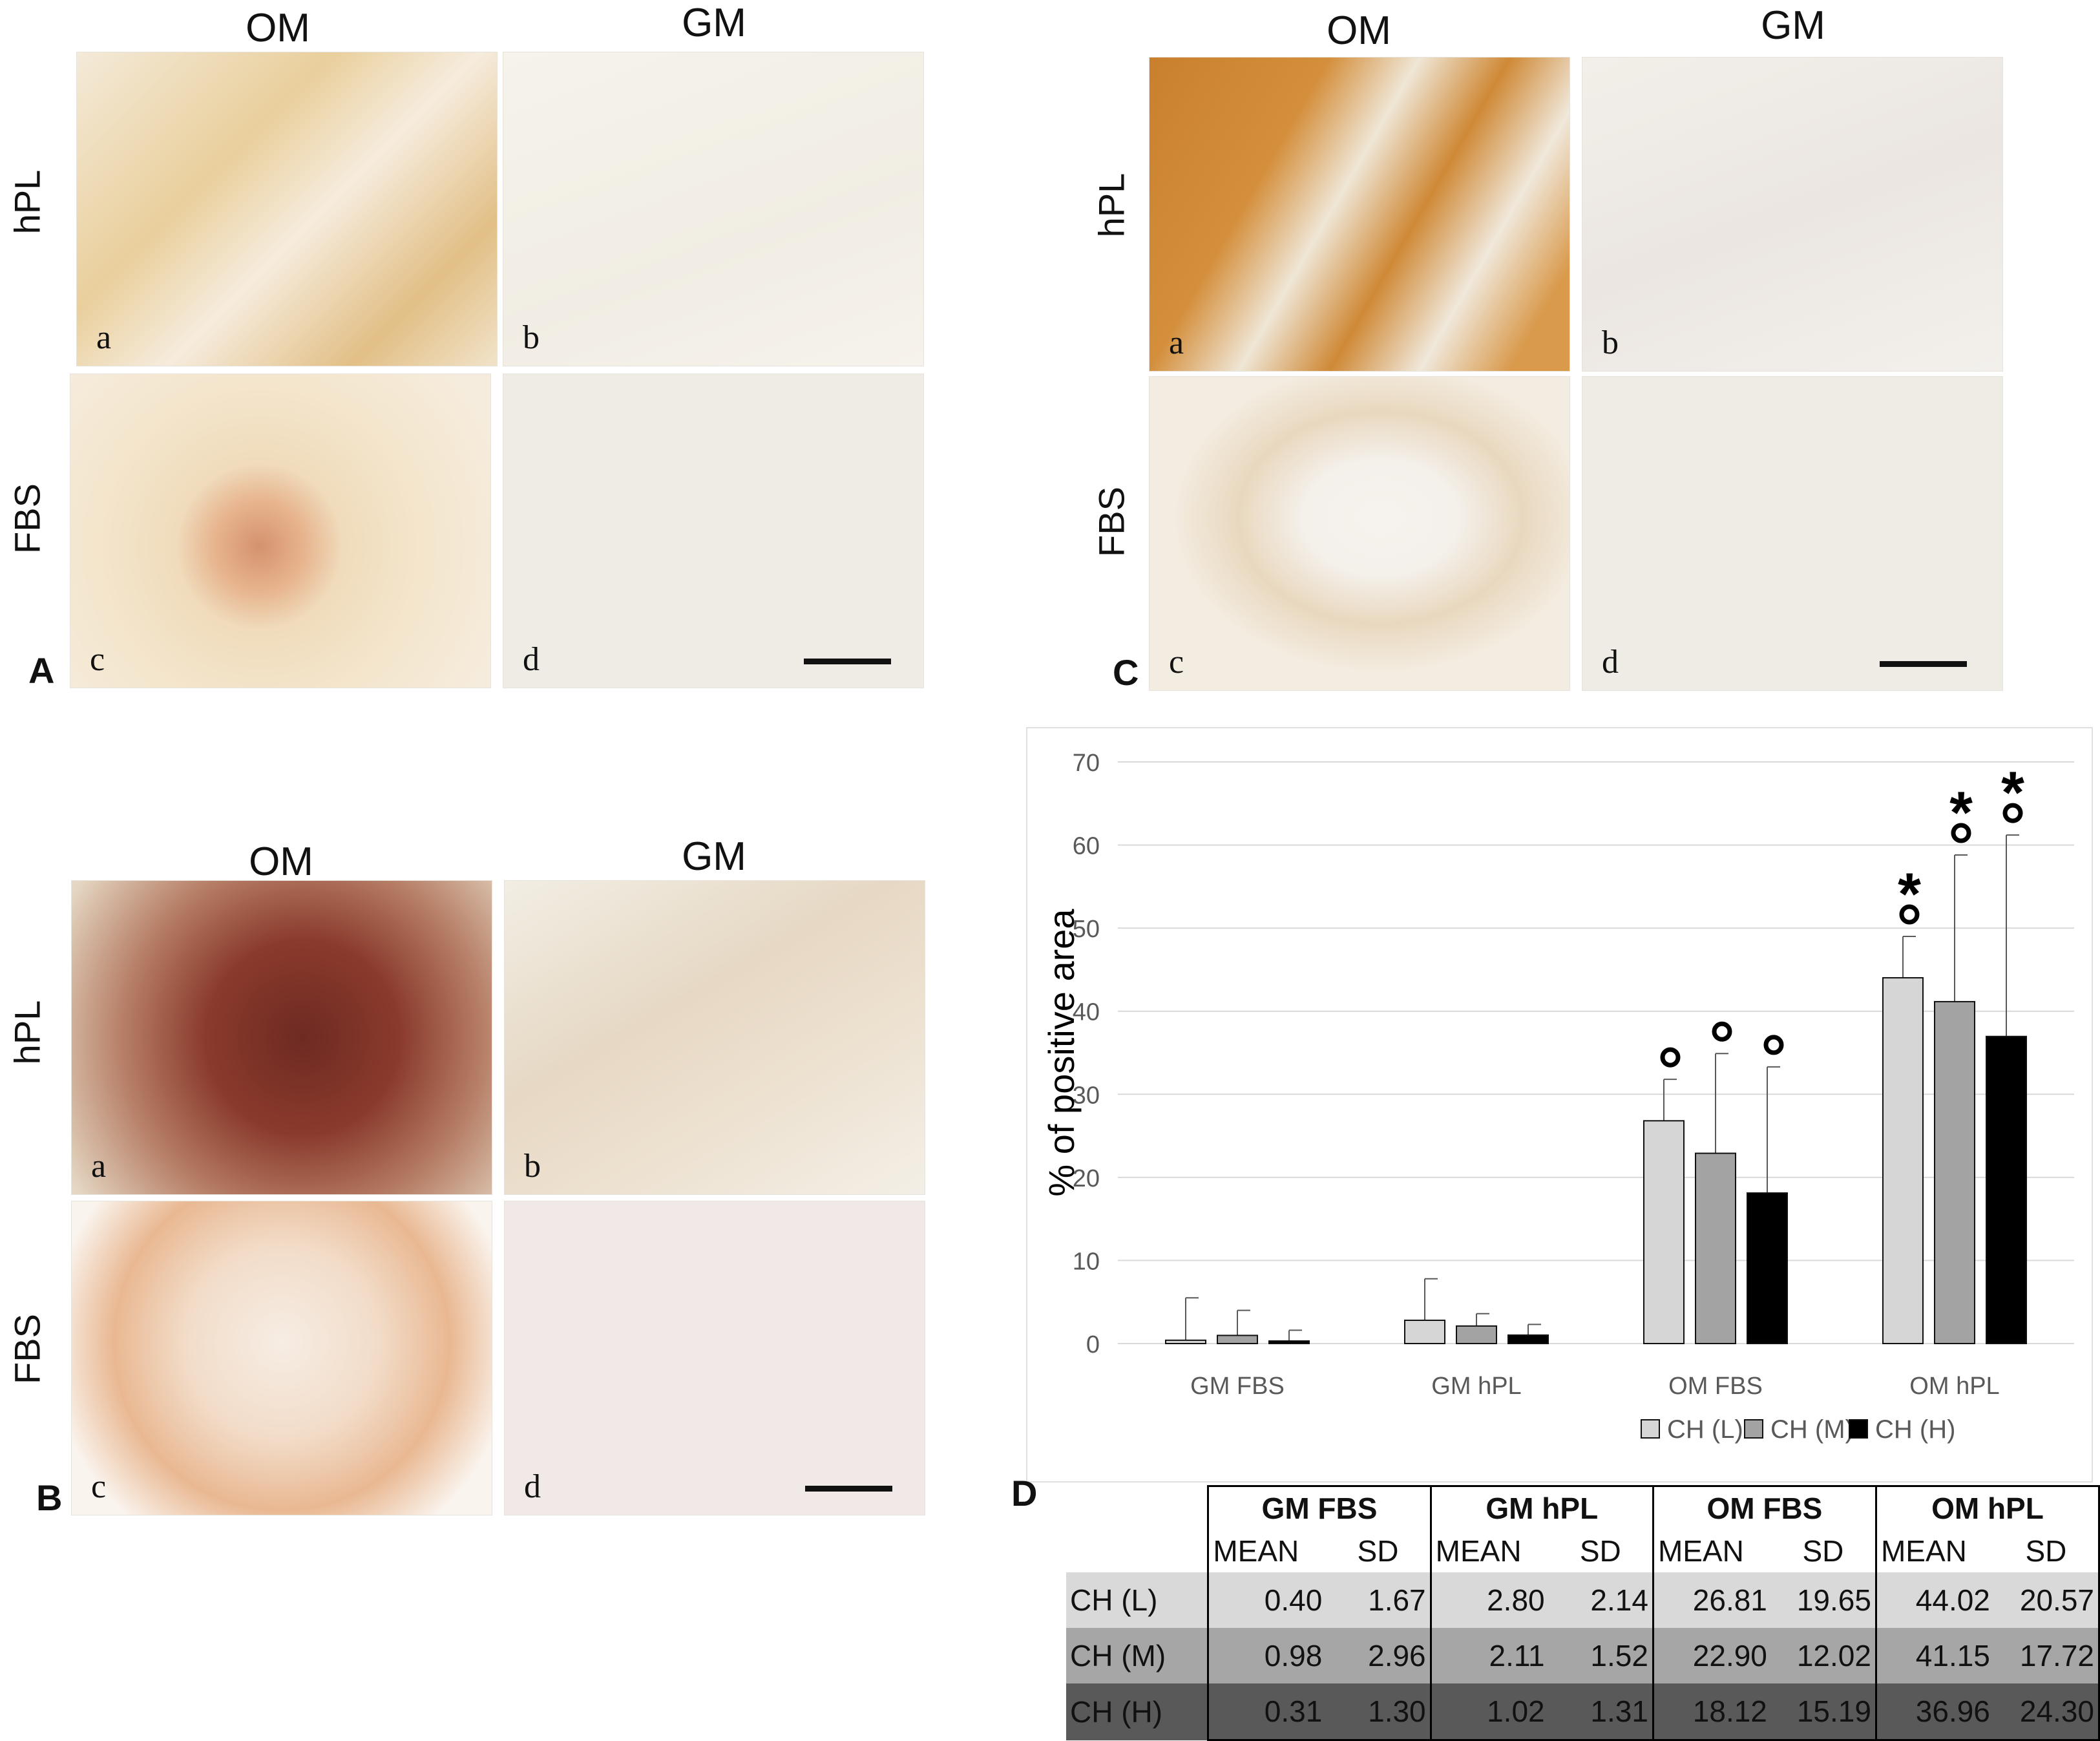 The height and width of the screenshot is (1741, 2100). What do you see at coordinates (1489, 1712) in the screenshot?
I see `table-cell: 1.02` at bounding box center [1489, 1712].